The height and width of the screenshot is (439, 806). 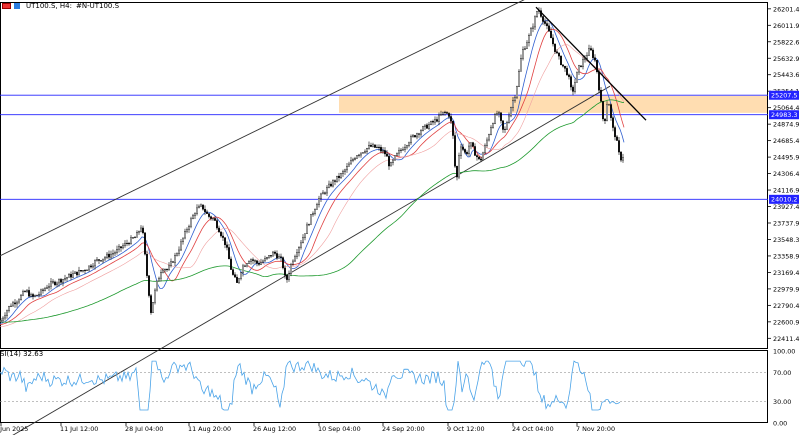 I want to click on chart-header: UT100.S, H4: #N-UT100.S, so click(x=59, y=5).